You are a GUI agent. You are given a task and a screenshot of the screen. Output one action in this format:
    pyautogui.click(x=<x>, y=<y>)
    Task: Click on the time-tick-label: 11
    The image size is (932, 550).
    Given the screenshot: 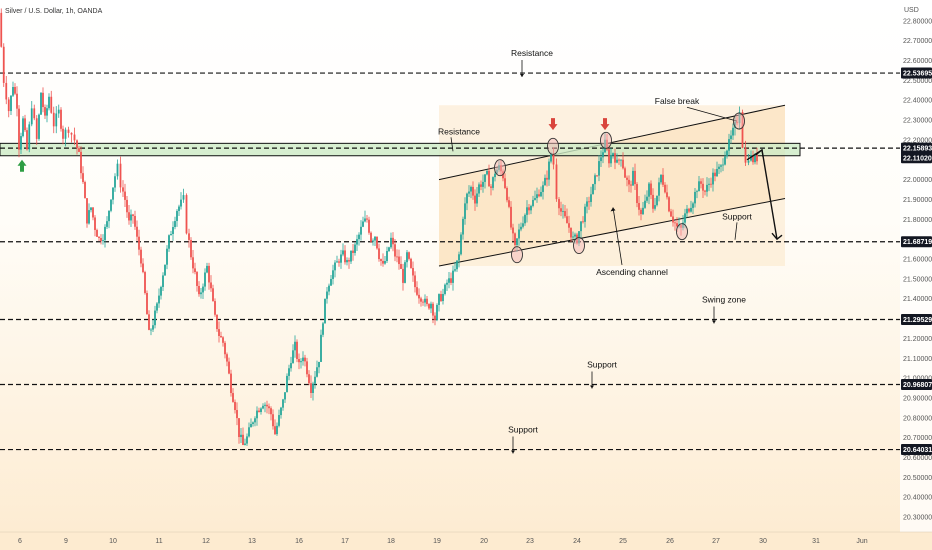 What is the action you would take?
    pyautogui.click(x=158, y=541)
    